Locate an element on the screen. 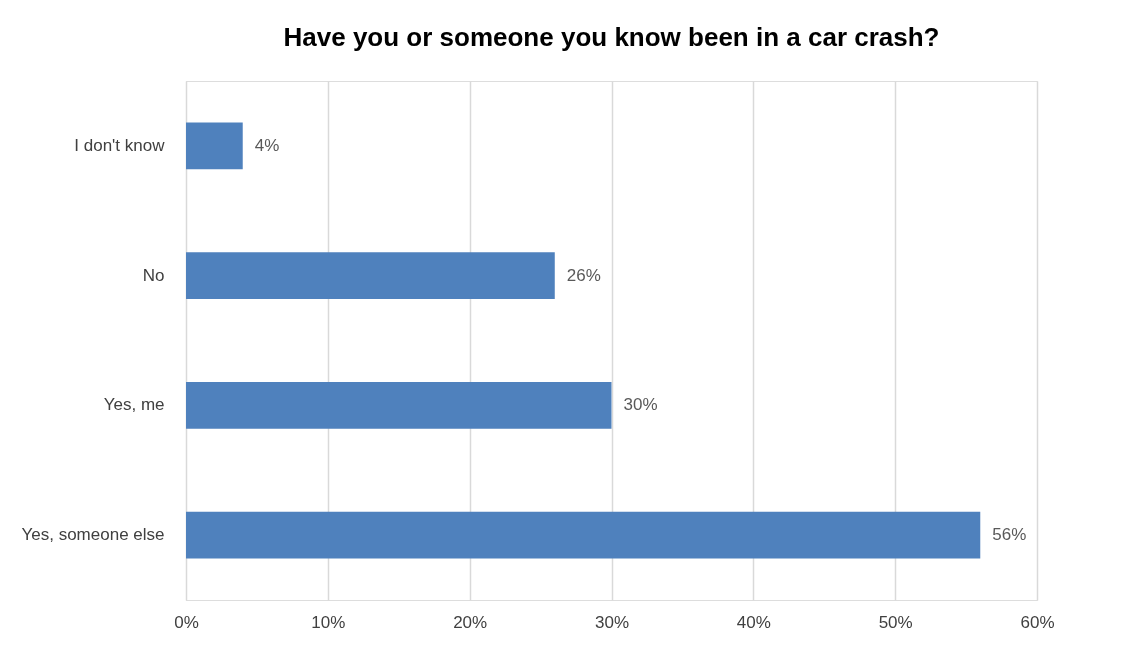  y-tick-label: Yes, someone else is located at coordinates (93, 535).